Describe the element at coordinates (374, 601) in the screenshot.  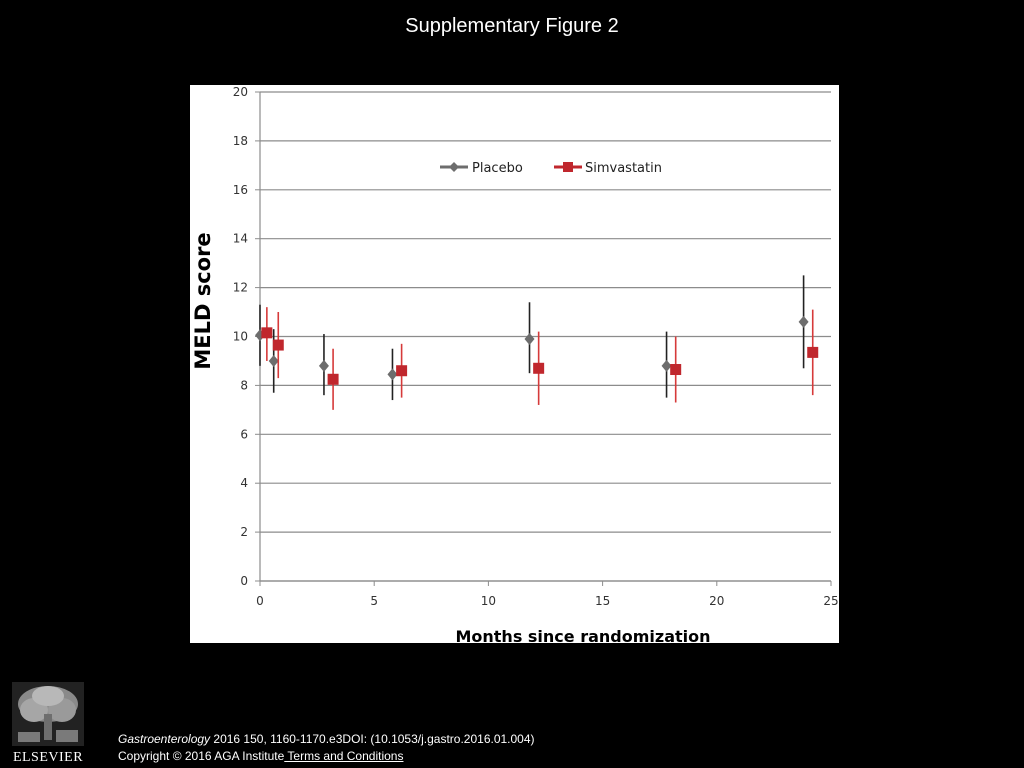
I see `x-tick-label: 5` at that location.